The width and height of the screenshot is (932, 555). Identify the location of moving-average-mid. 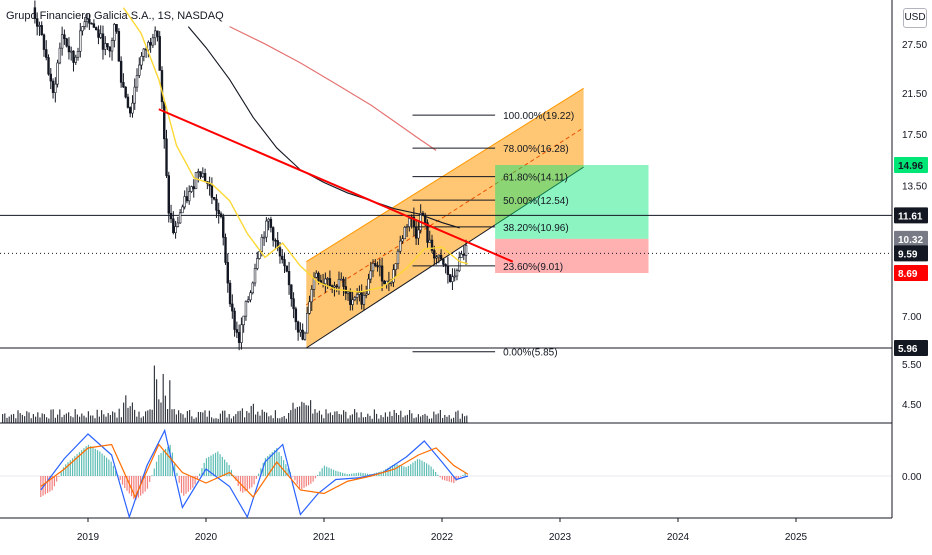
(323, 127).